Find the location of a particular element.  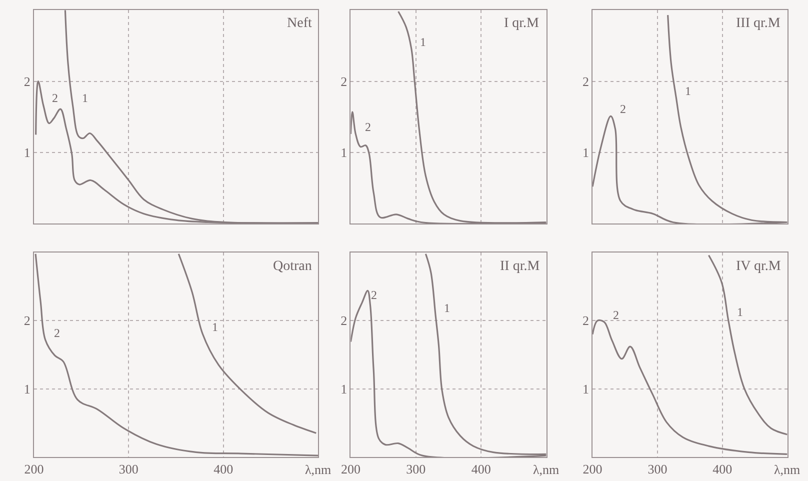

chart-title: I qr.M is located at coordinates (522, 23).